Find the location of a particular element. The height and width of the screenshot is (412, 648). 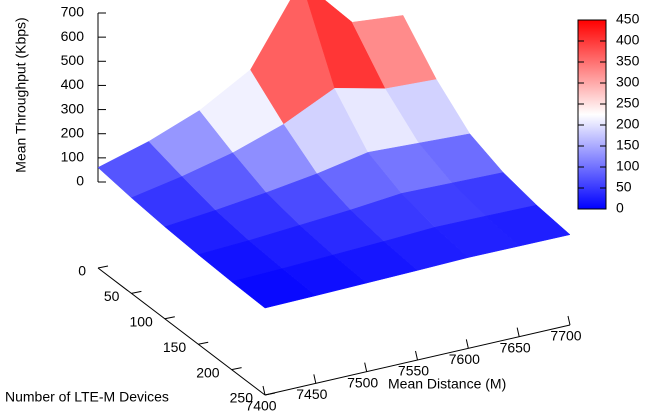

y-tick-label: 7450 is located at coordinates (311, 394).